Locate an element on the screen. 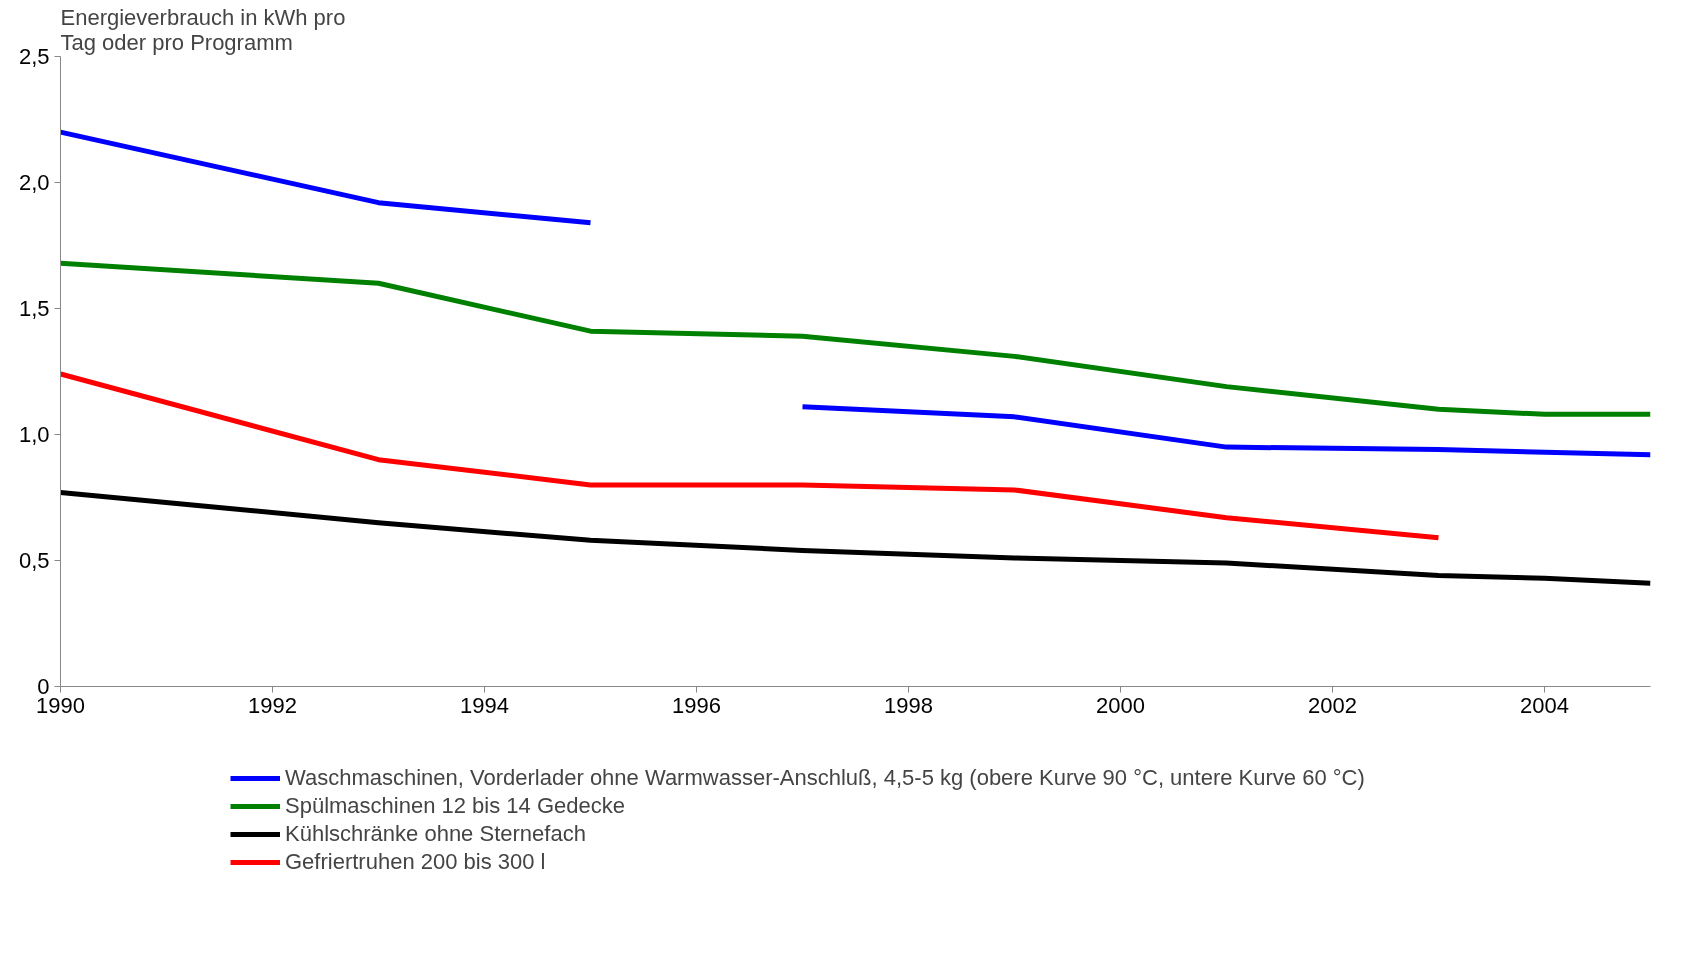 The image size is (1692, 966). x-tick-label: 2004 is located at coordinates (1544, 705).